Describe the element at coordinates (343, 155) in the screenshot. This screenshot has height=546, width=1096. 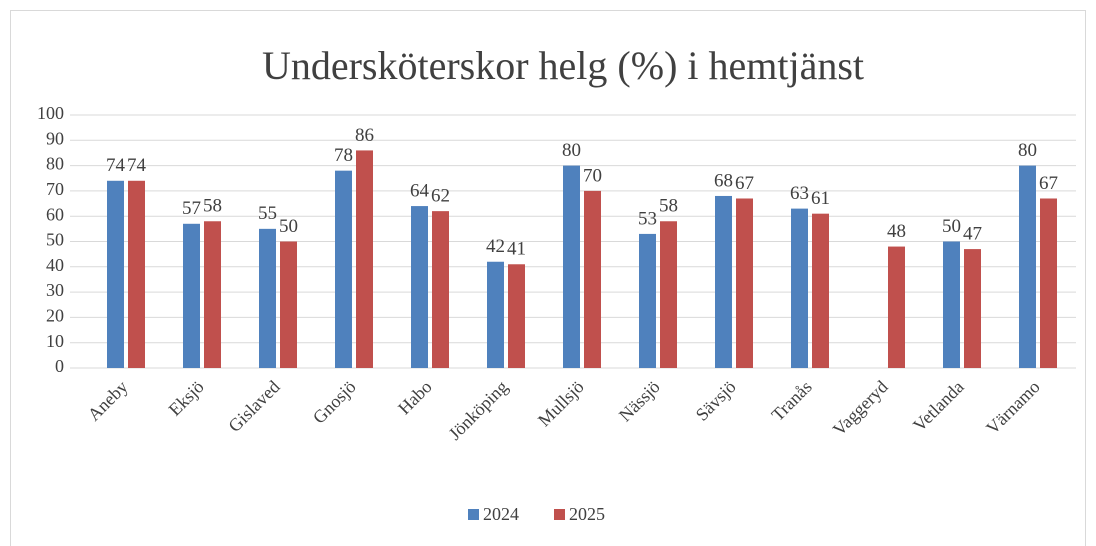
I see `data-label: 78` at that location.